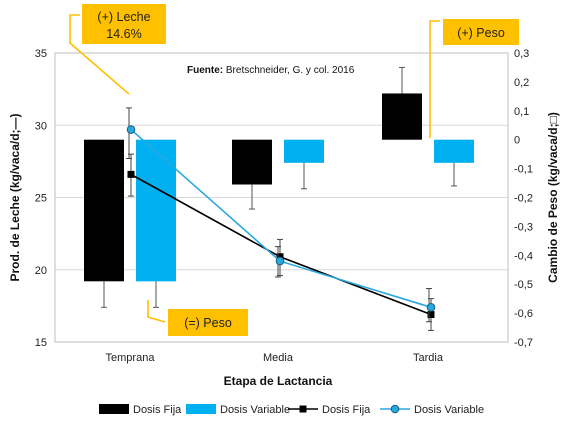 This screenshot has height=424, width=567. I want to click on y-right-tick-label: -0,2, so click(523, 199).